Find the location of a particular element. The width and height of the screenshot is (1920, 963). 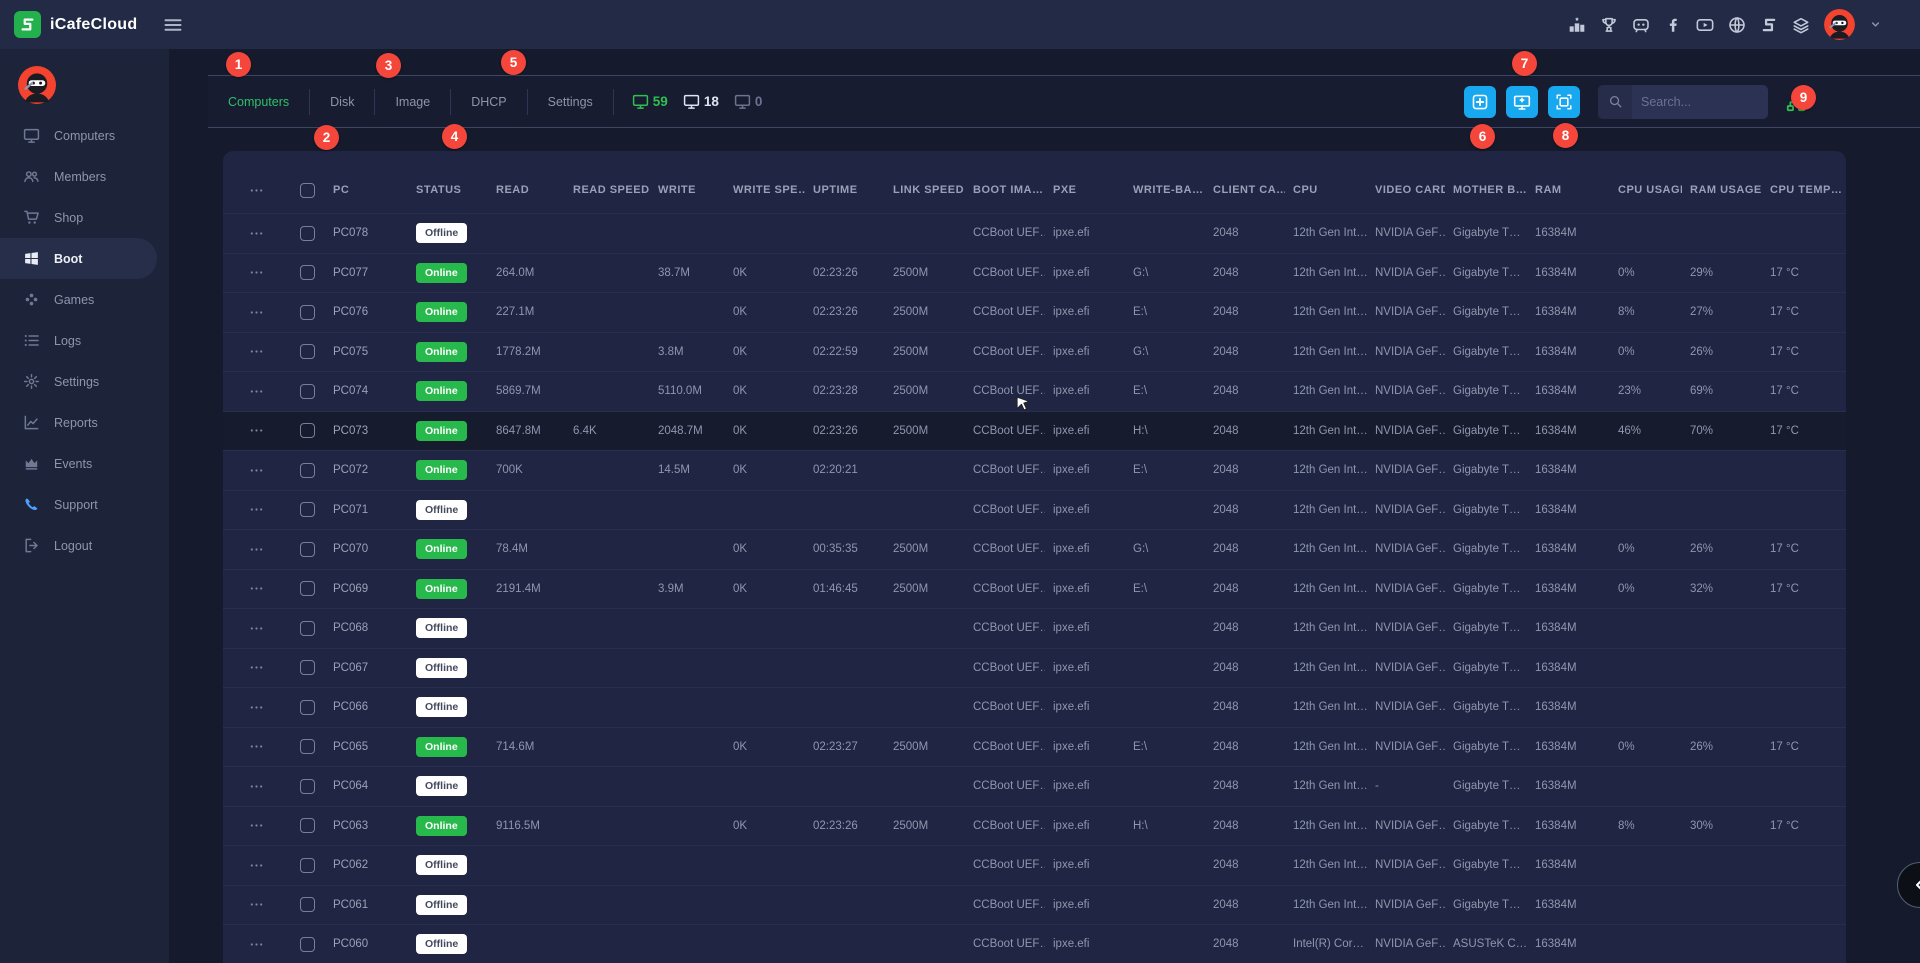

sidebar-item-events: Events is located at coordinates (78, 463).